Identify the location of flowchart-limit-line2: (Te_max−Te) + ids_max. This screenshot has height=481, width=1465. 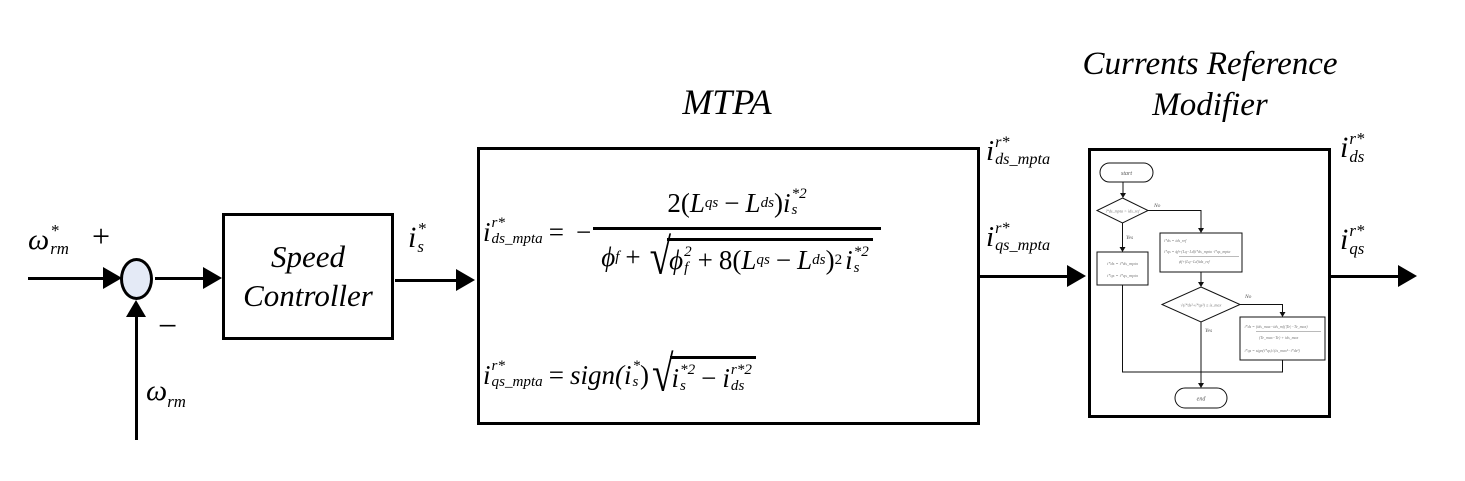
(1279, 337).